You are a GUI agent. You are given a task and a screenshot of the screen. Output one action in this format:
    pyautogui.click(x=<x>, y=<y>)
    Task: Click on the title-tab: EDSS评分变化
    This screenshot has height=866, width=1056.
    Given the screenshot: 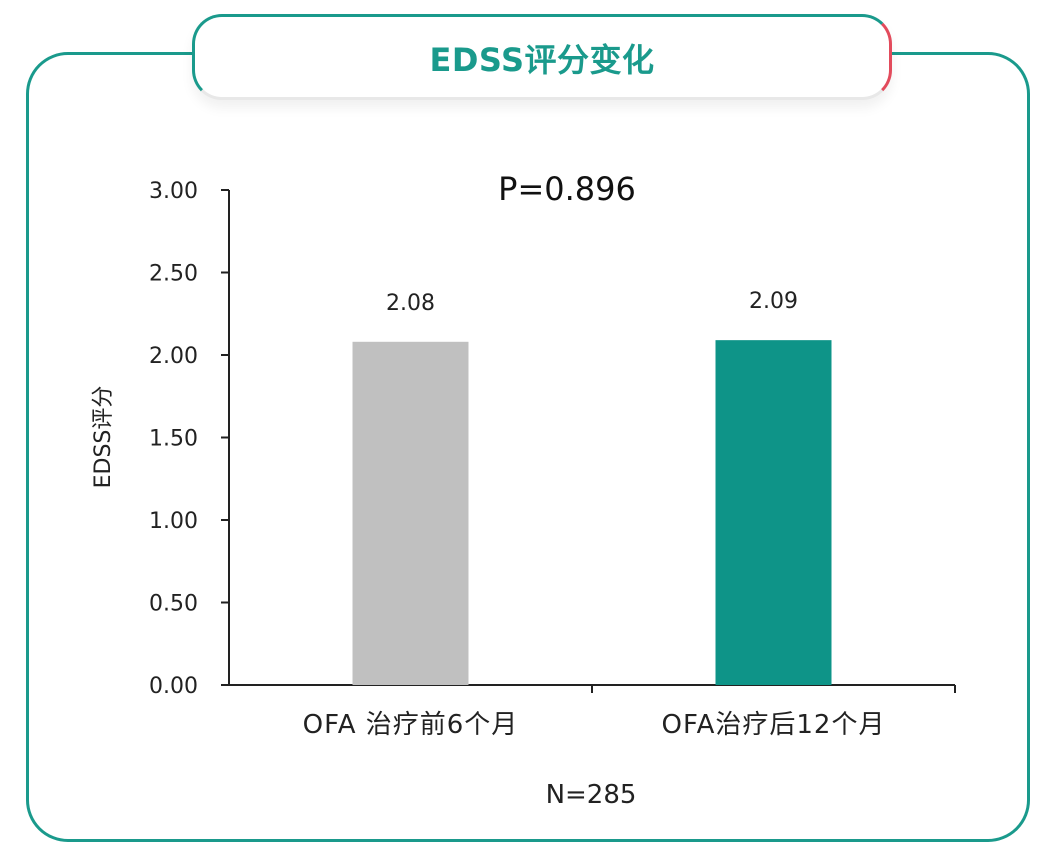 What is the action you would take?
    pyautogui.click(x=542, y=57)
    